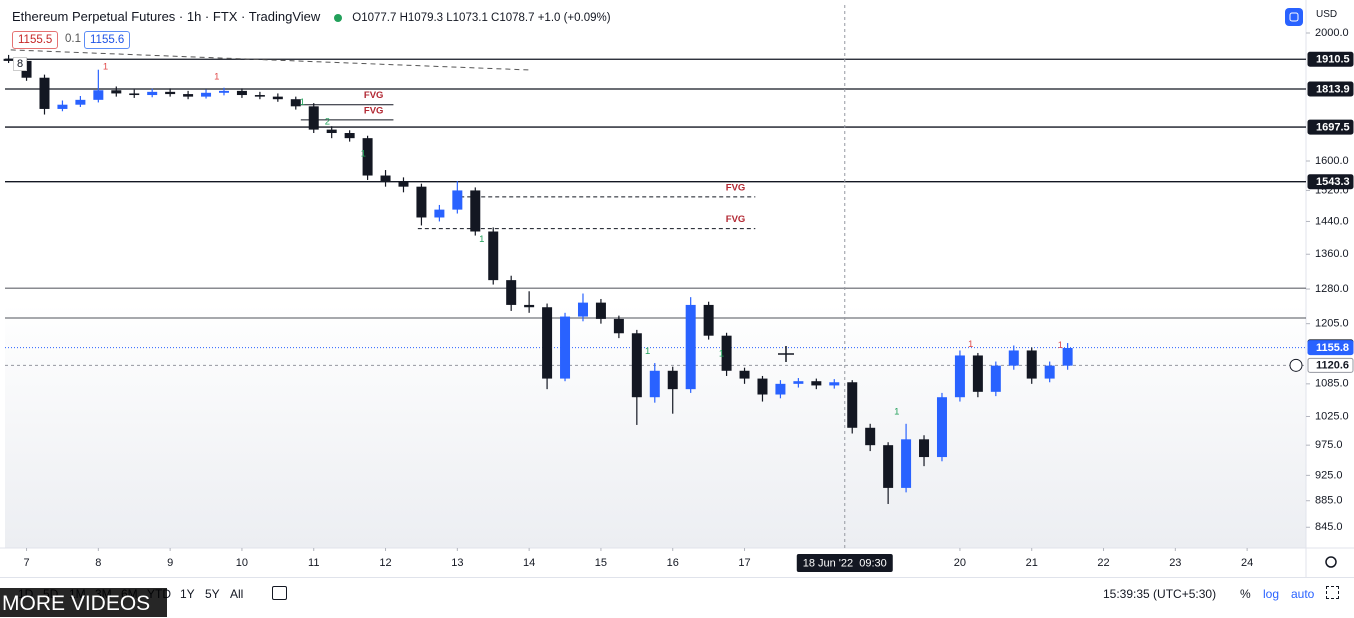 The image size is (1354, 618). I want to click on log-toggle: log, so click(1271, 594).